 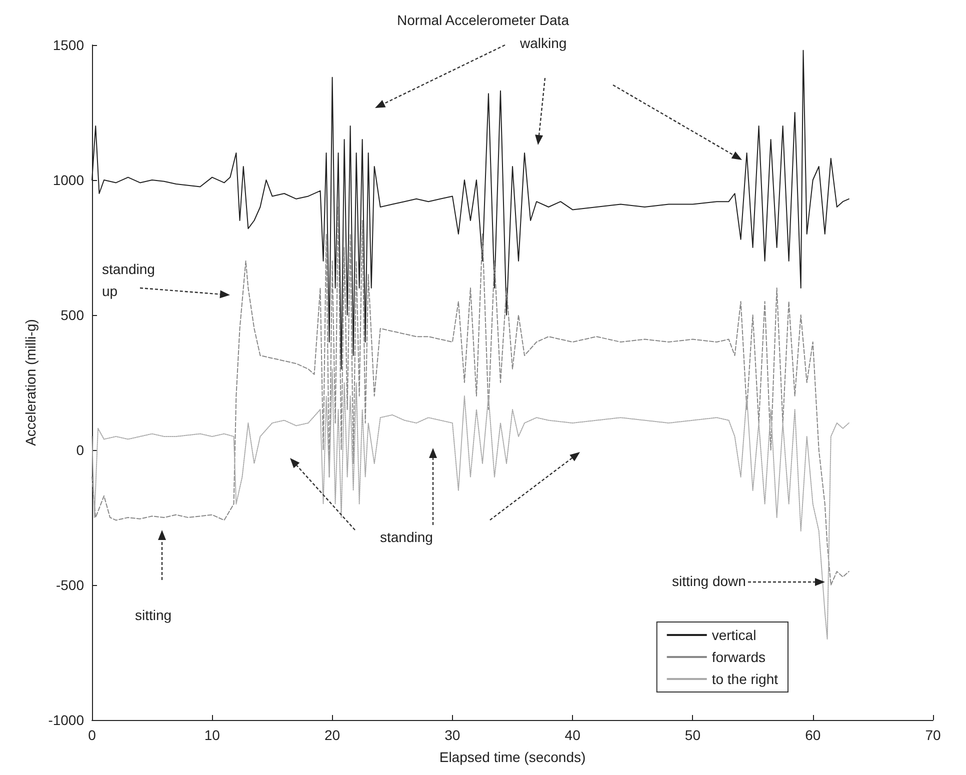 I want to click on y-tick-label: 0, so click(x=80, y=450).